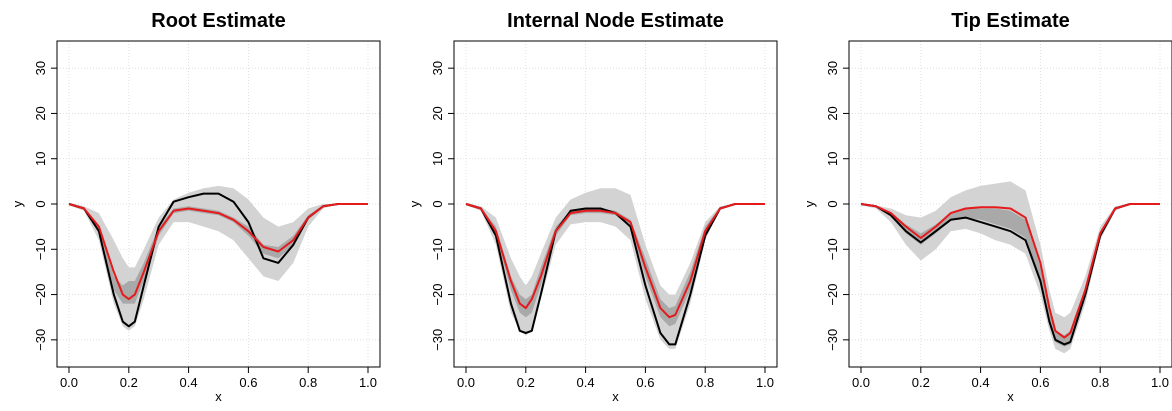 Image resolution: width=1172 pixels, height=411 pixels. Describe the element at coordinates (615, 21) in the screenshot. I see `panel-title: Internal Node Estimate` at that location.